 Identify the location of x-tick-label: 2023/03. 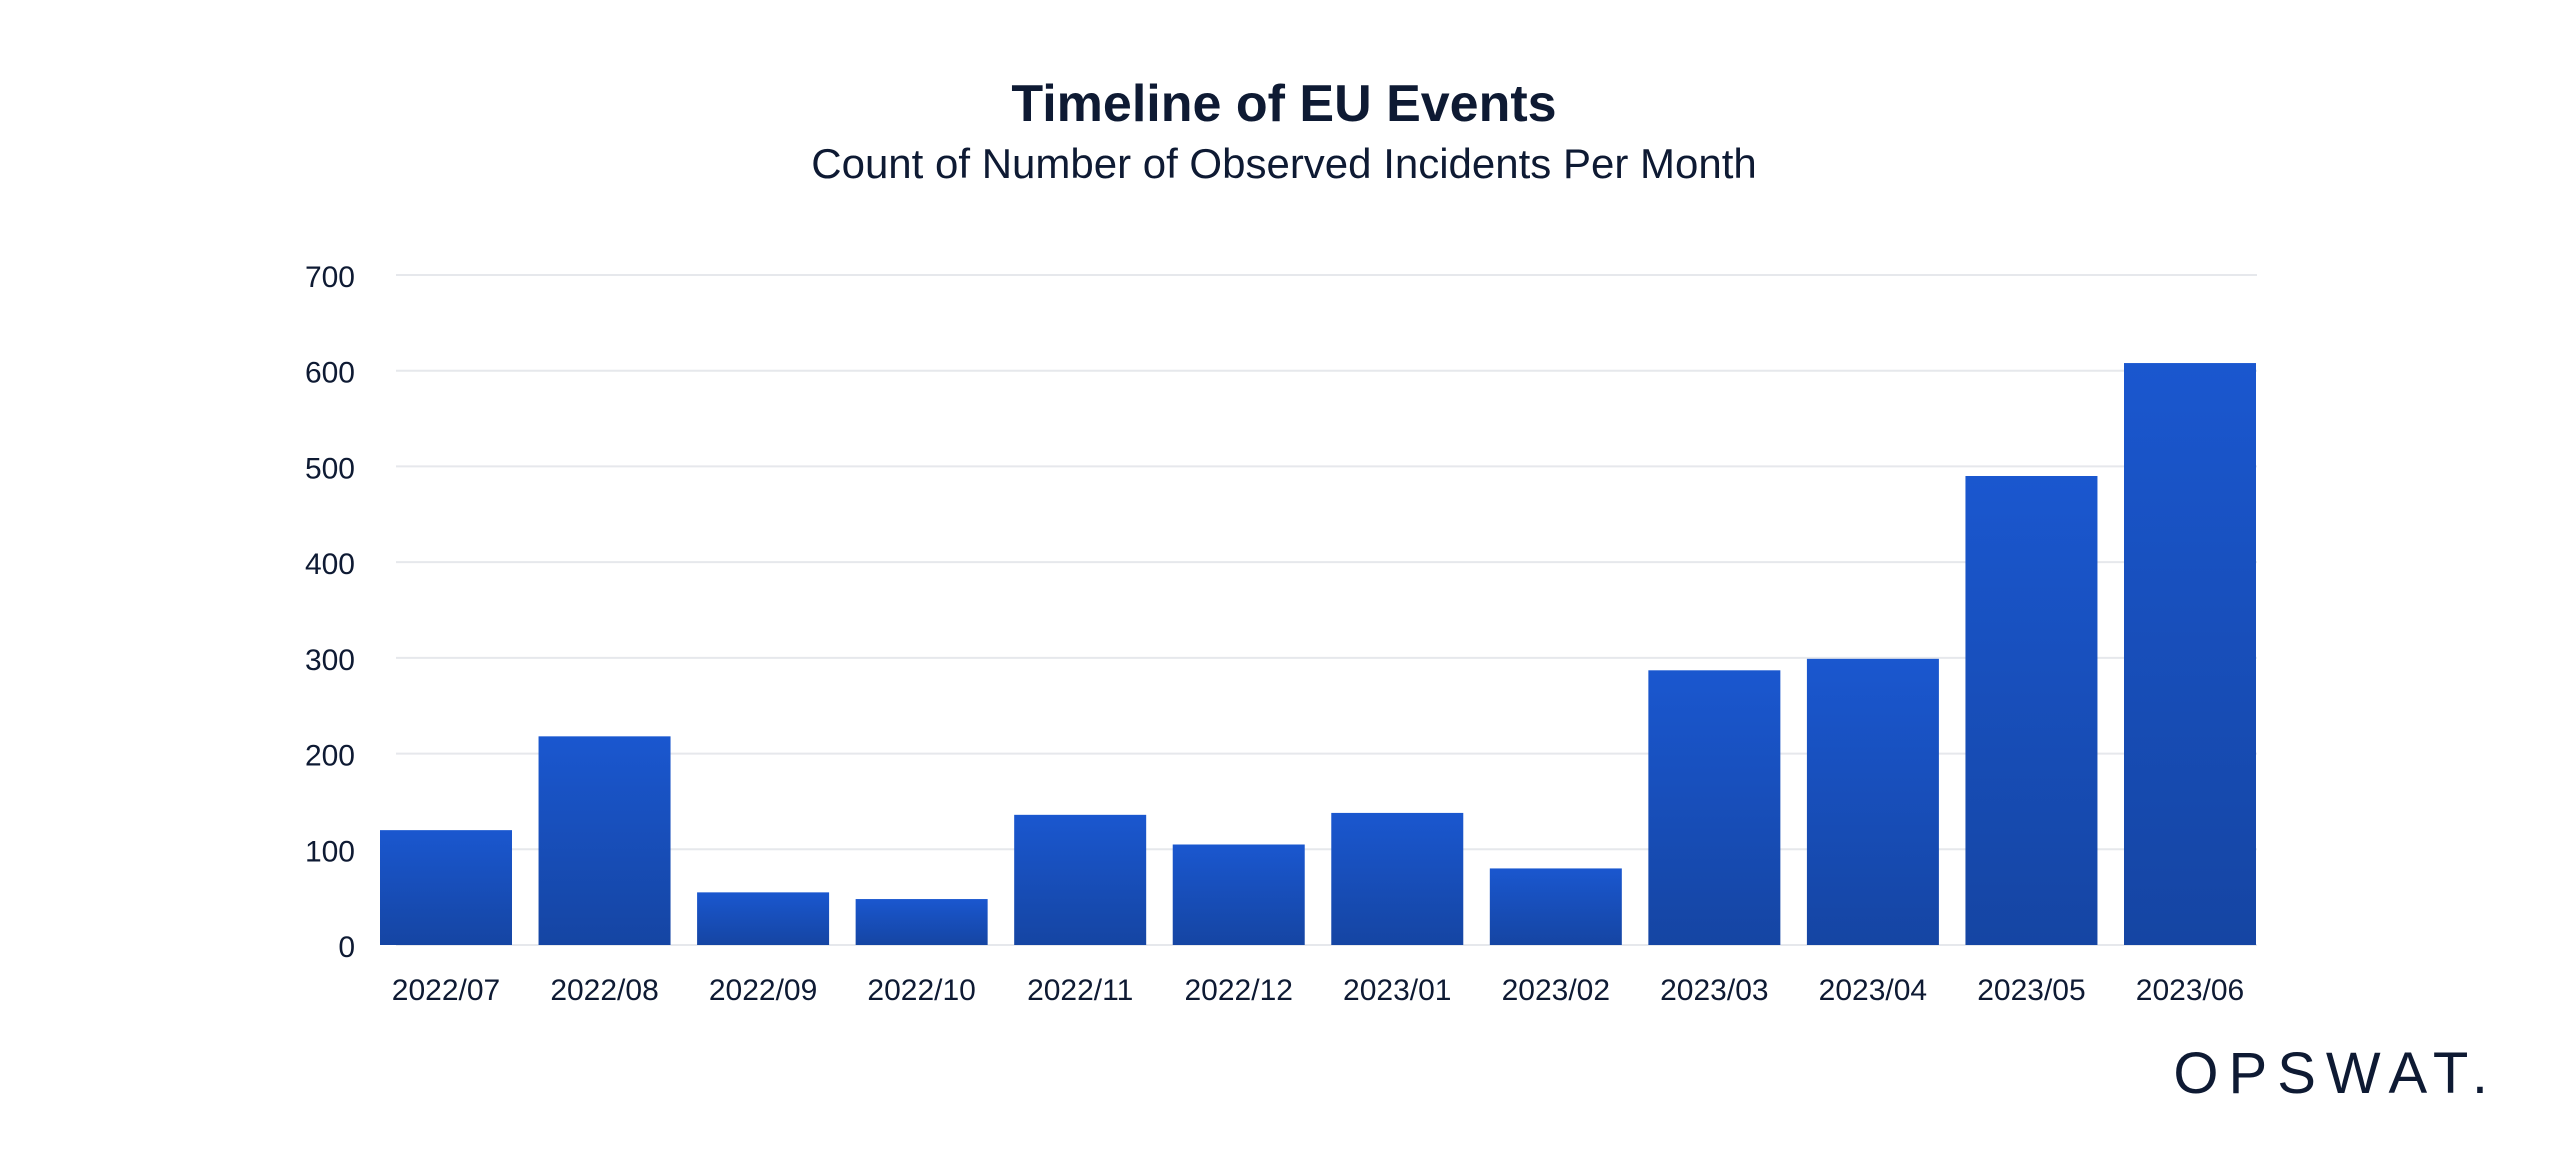
(1714, 990).